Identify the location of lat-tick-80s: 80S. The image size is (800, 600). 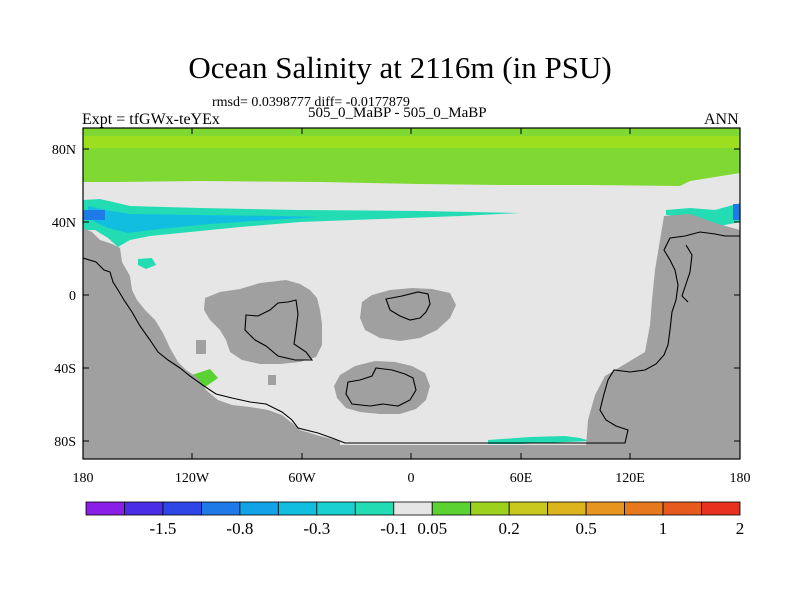
(65, 442).